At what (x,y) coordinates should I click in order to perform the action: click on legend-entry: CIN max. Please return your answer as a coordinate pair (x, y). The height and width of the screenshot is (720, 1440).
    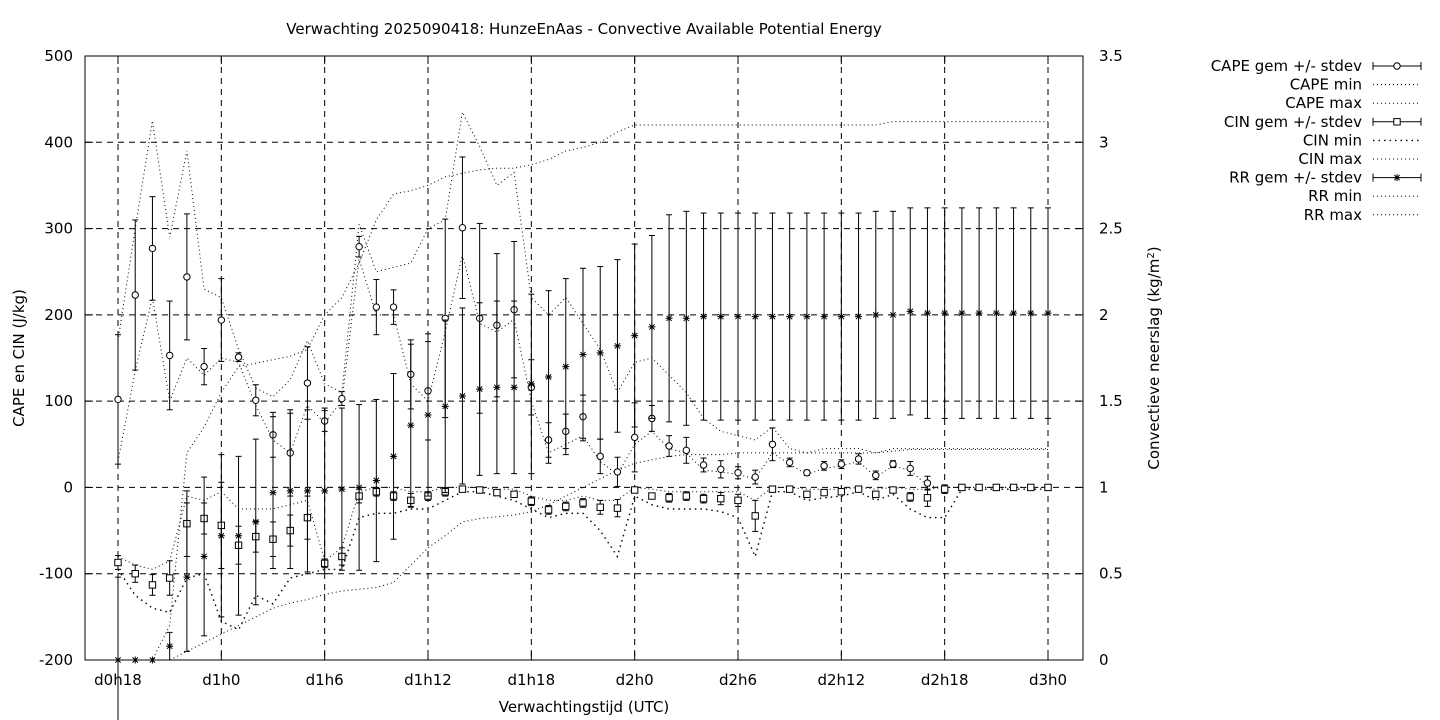
    Looking at the image, I should click on (1359, 159).